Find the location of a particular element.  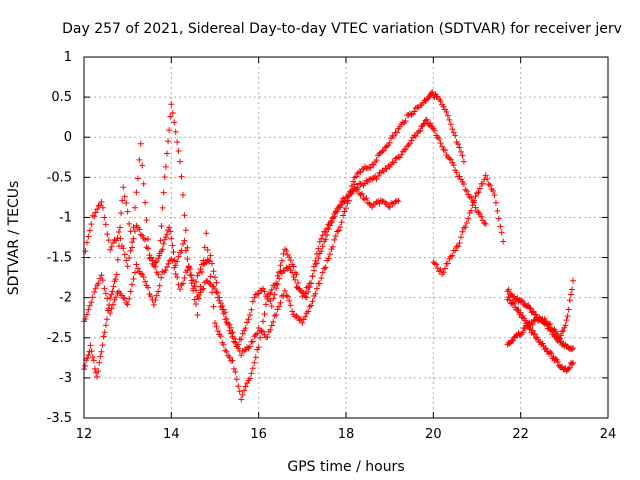

x-tick-label: 12 is located at coordinates (84, 434).